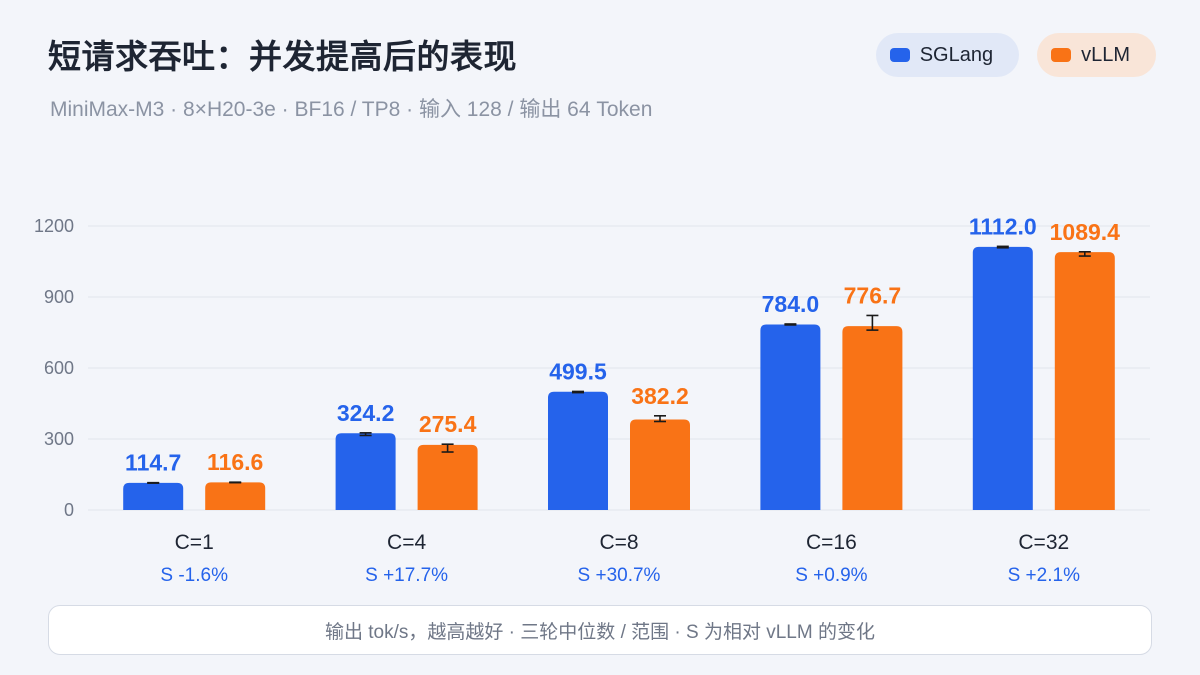 This screenshot has height=675, width=1200. What do you see at coordinates (59, 297) in the screenshot?
I see `y-tick-label: 900` at bounding box center [59, 297].